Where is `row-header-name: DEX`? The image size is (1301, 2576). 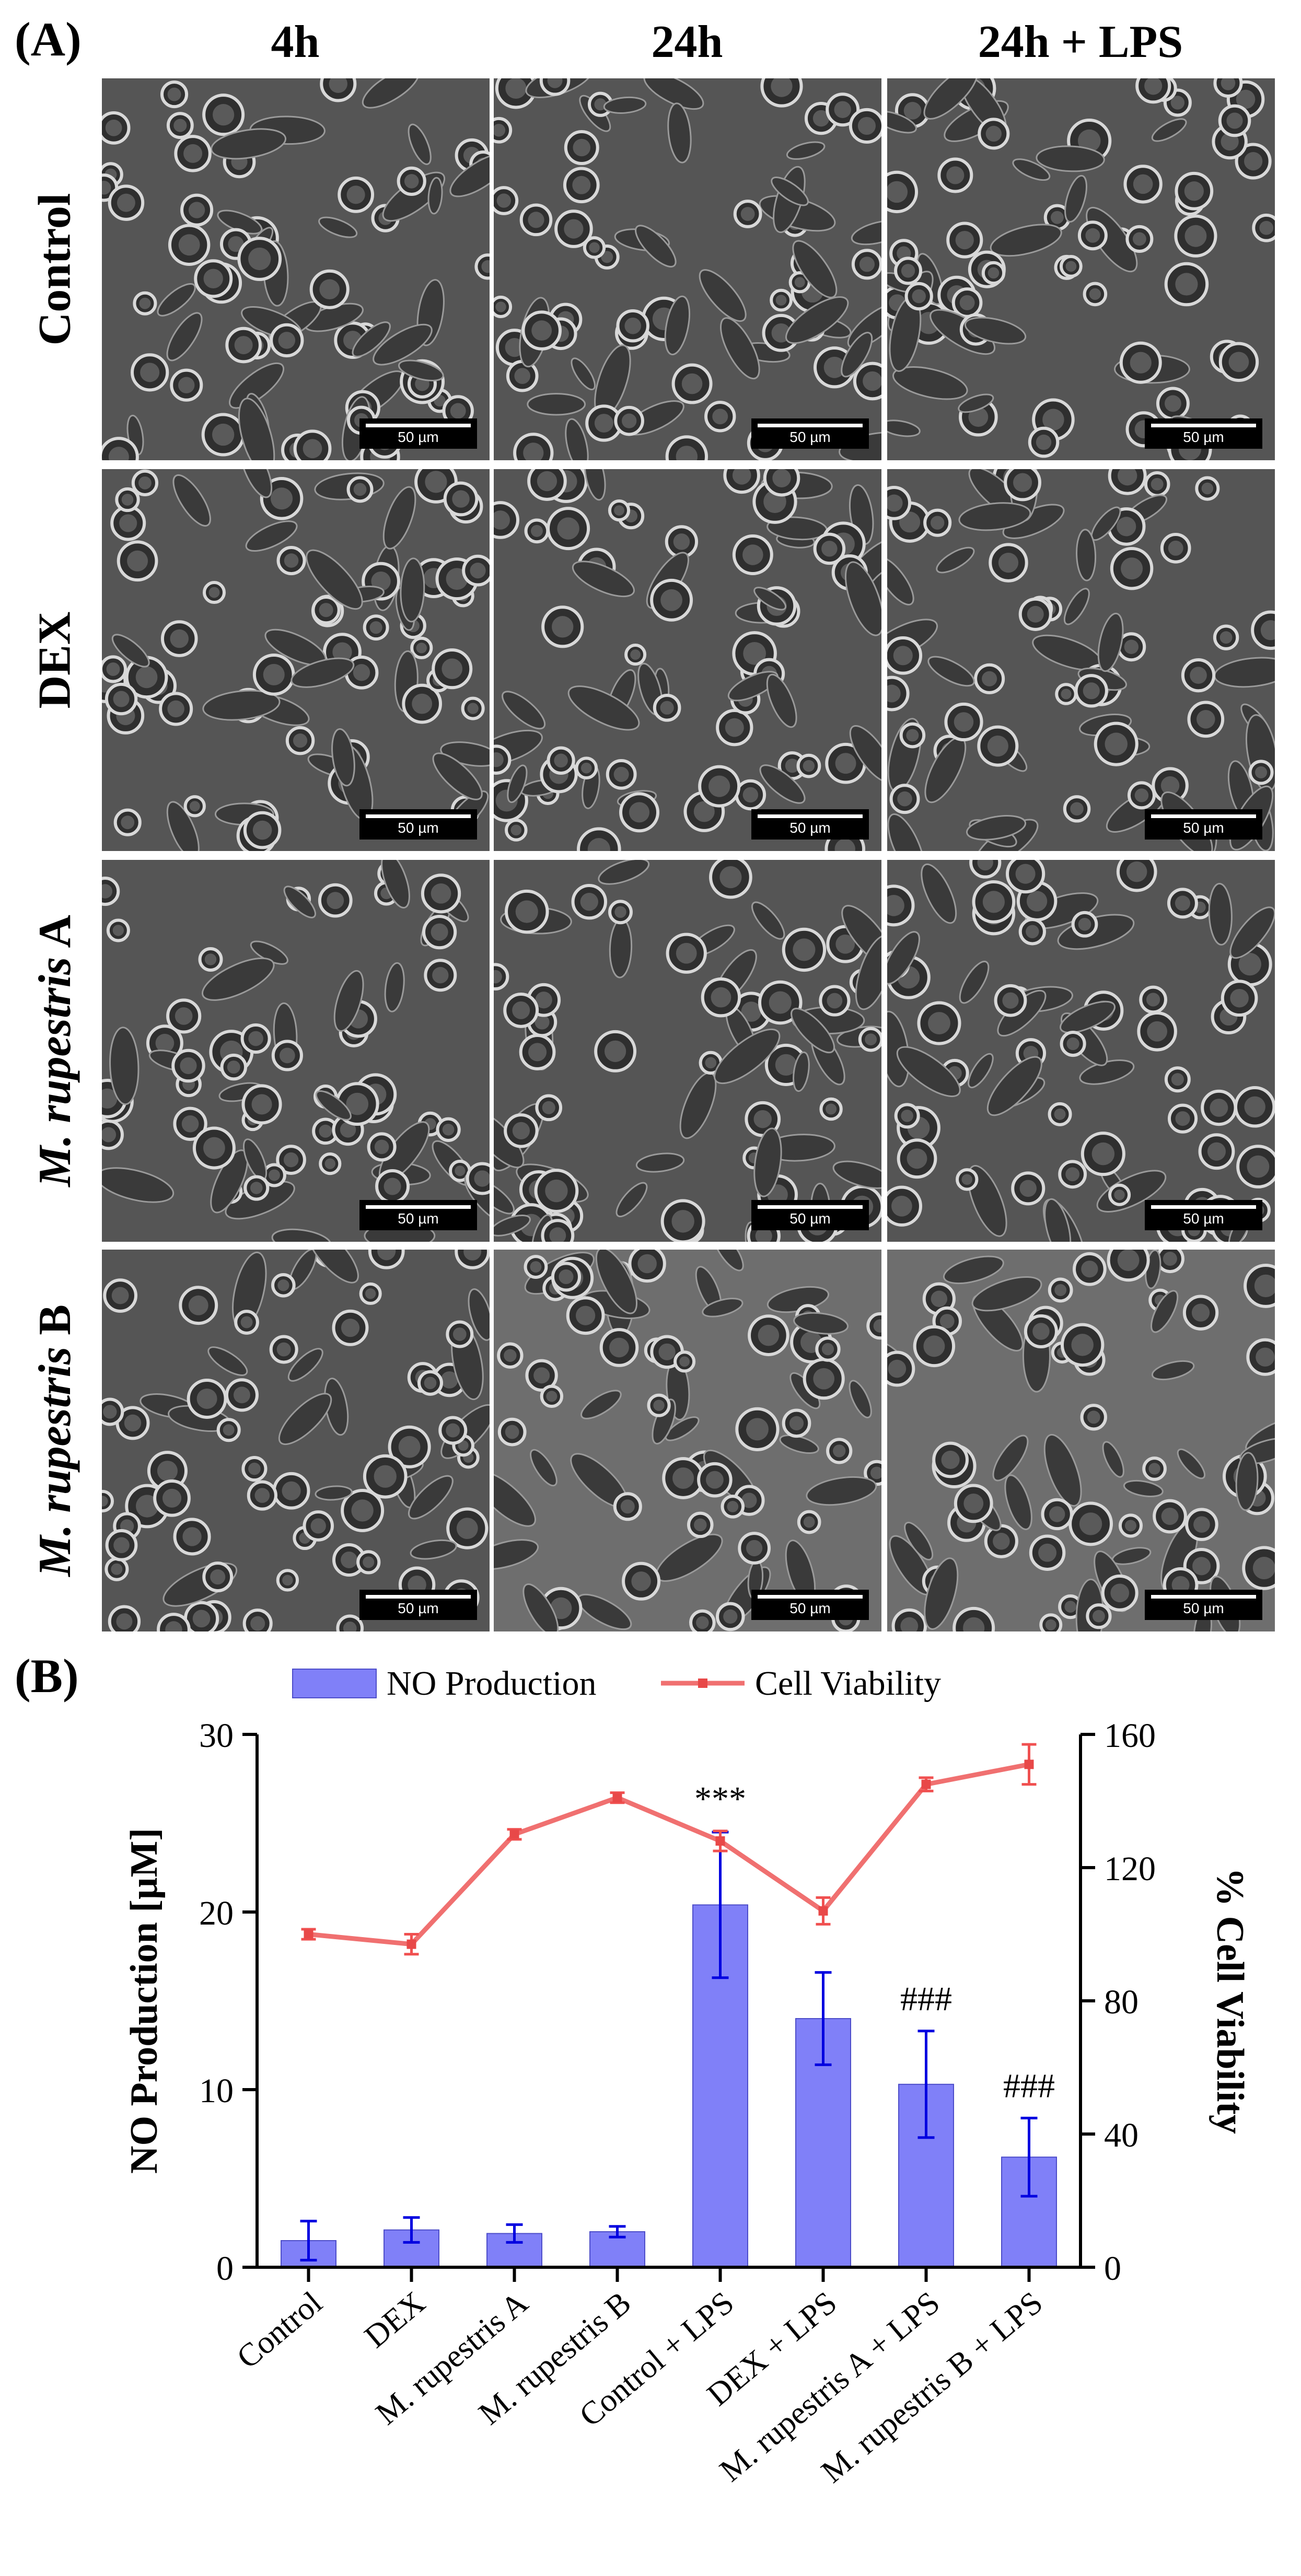
row-header-name: DEX is located at coordinates (54, 660).